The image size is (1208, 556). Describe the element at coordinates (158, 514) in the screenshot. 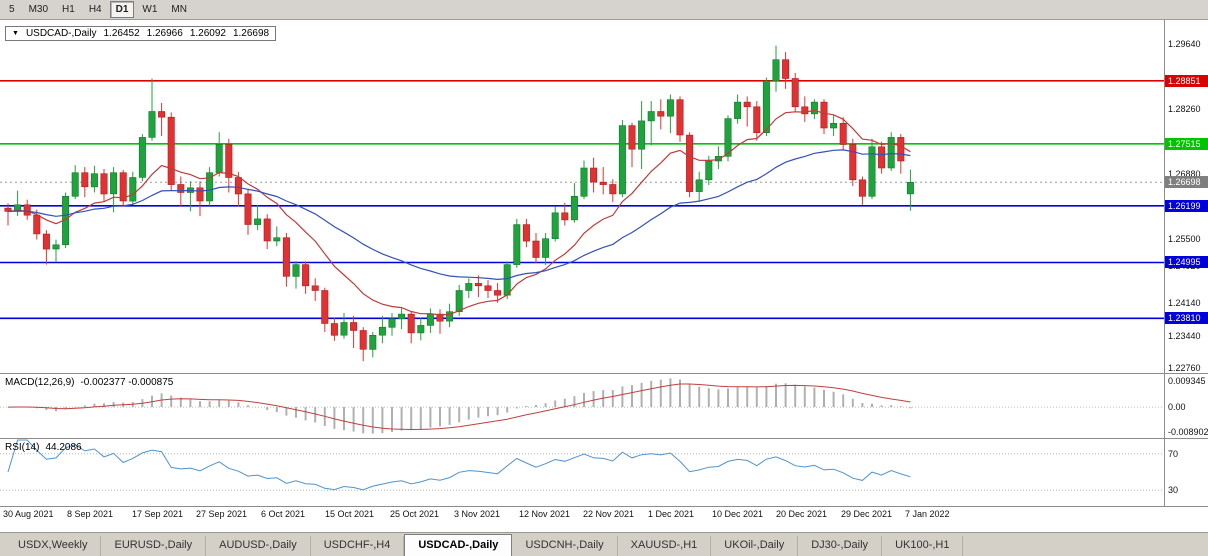

I see `time-label-17-sep-2021: 17 Sep 2021` at that location.